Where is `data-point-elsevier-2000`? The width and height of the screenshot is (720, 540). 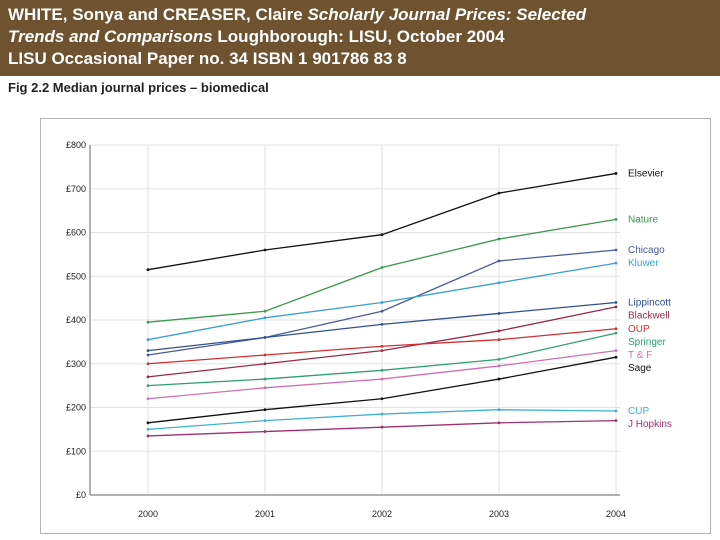
data-point-elsevier-2000 is located at coordinates (148, 270).